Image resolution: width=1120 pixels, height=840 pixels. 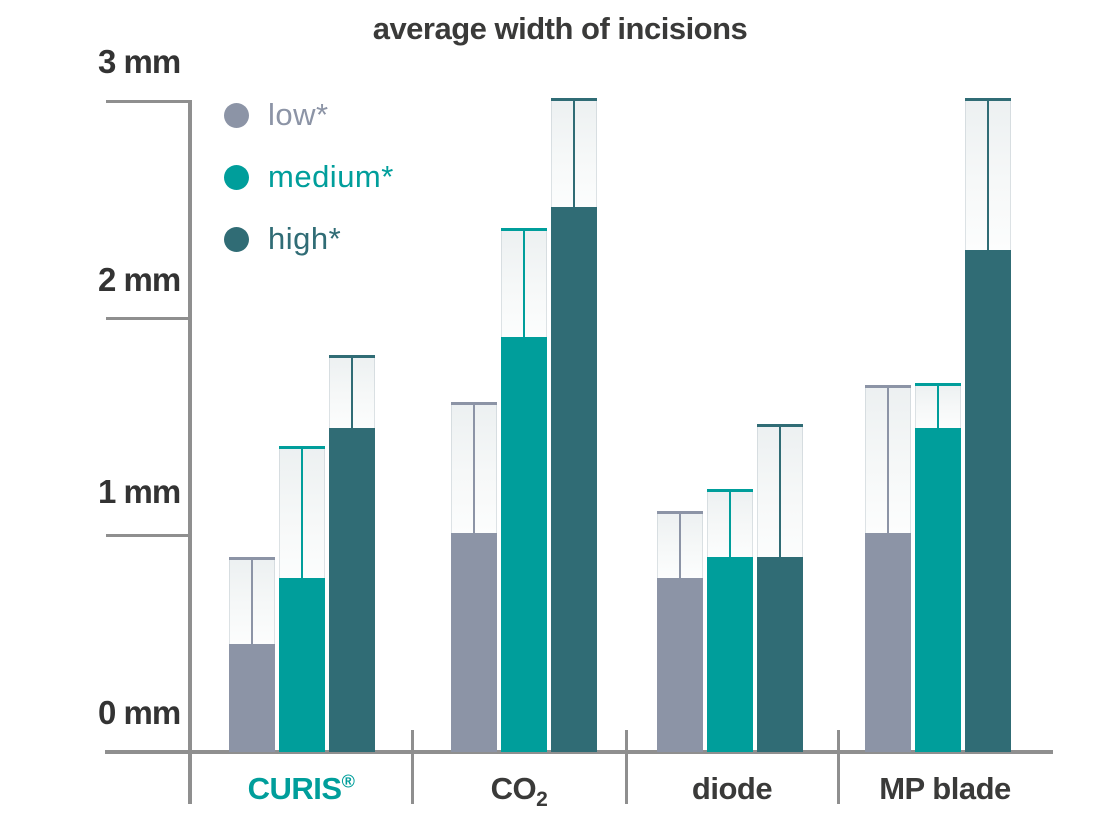 What do you see at coordinates (732, 788) in the screenshot?
I see `x-axis-label-diode: diode` at bounding box center [732, 788].